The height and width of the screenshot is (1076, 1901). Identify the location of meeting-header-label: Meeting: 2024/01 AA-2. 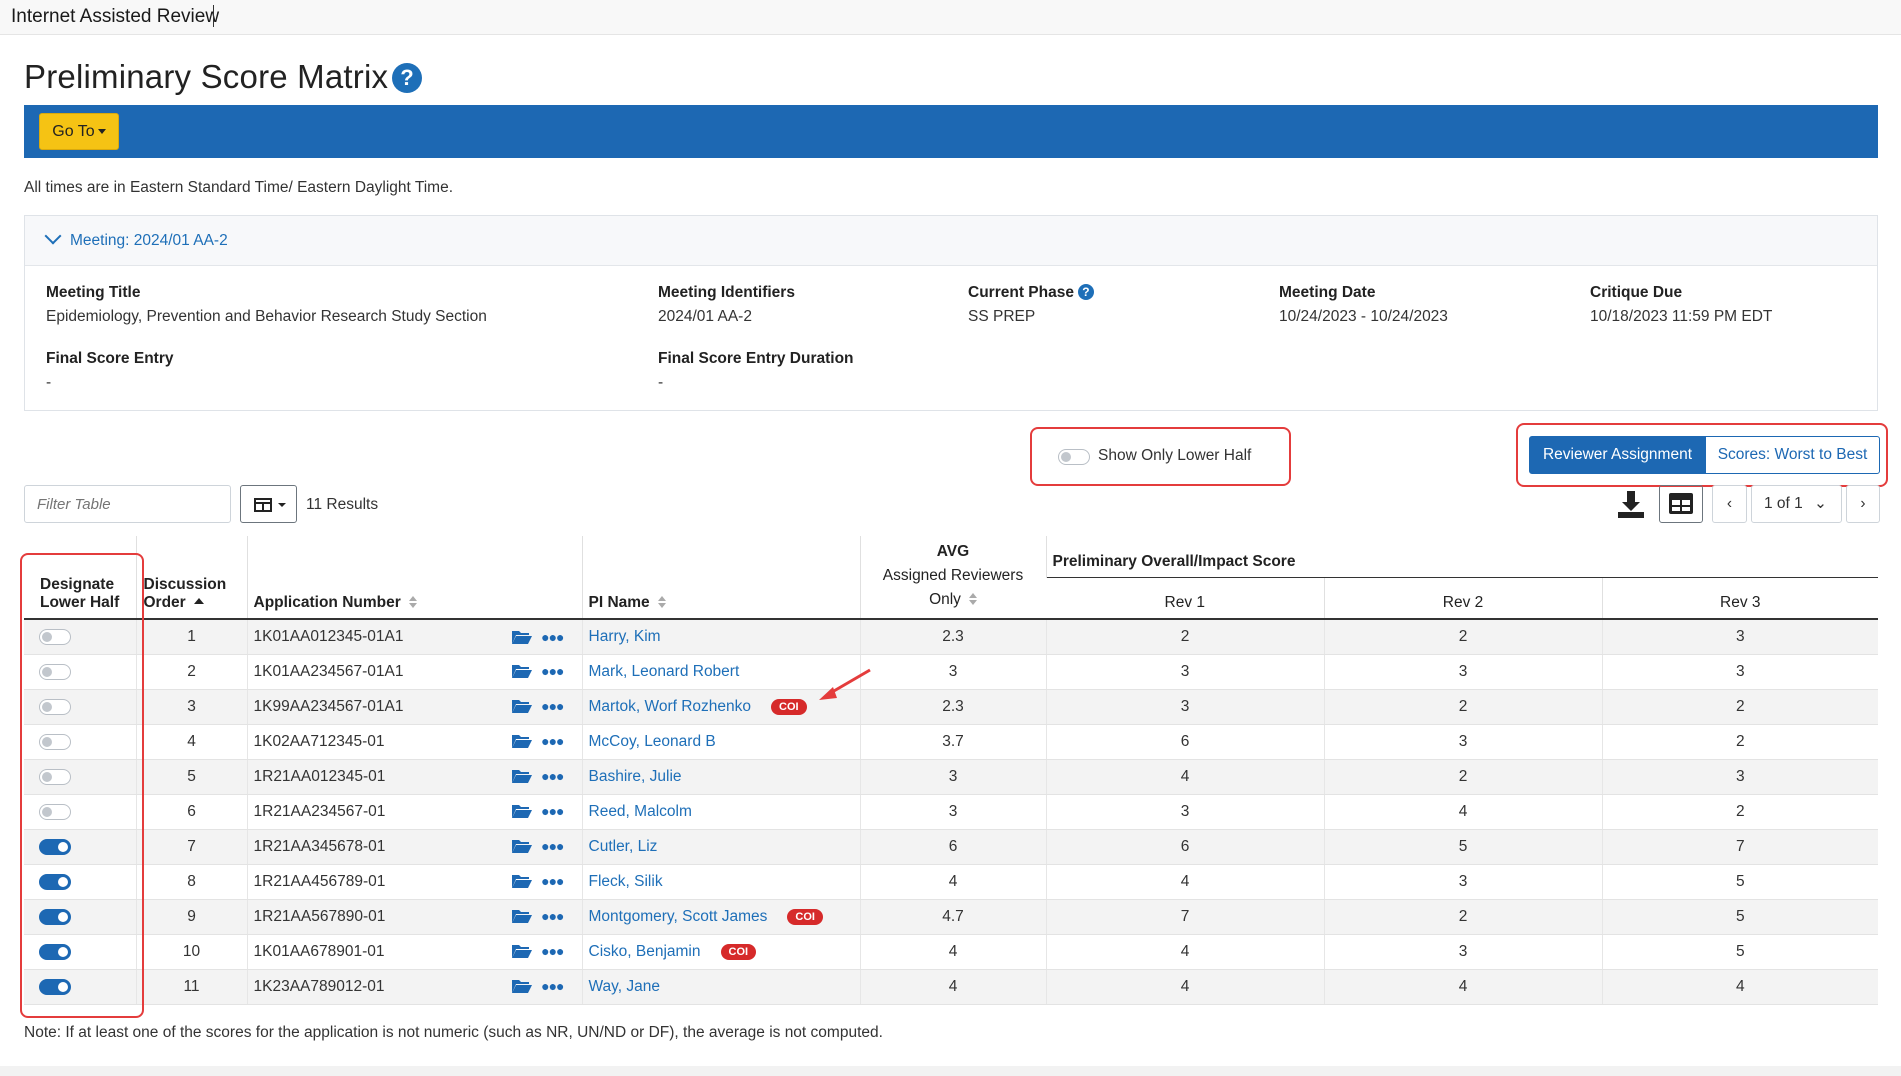
(149, 240).